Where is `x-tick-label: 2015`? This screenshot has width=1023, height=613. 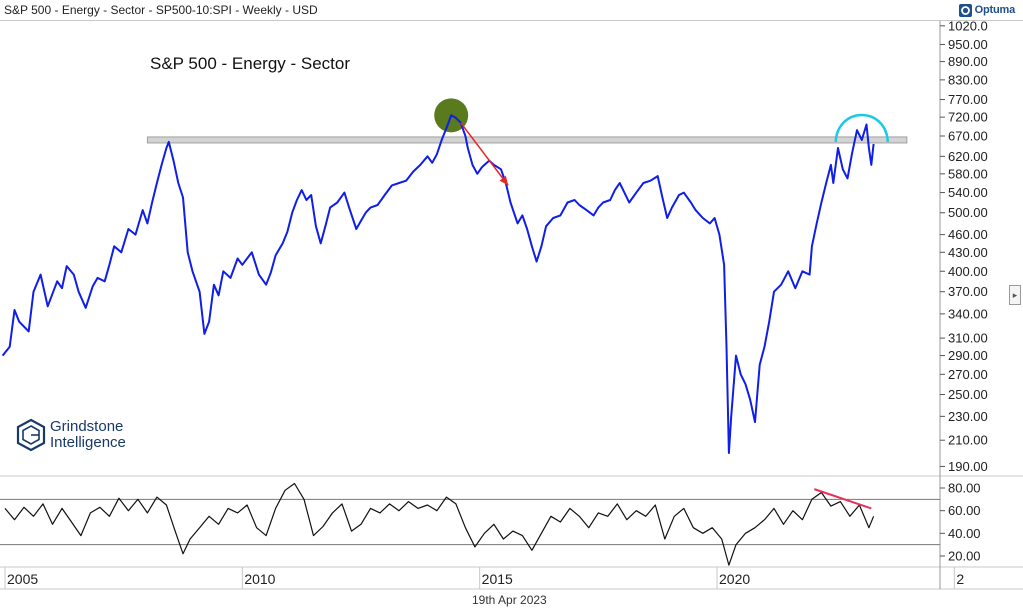
x-tick-label: 2015 is located at coordinates (497, 579).